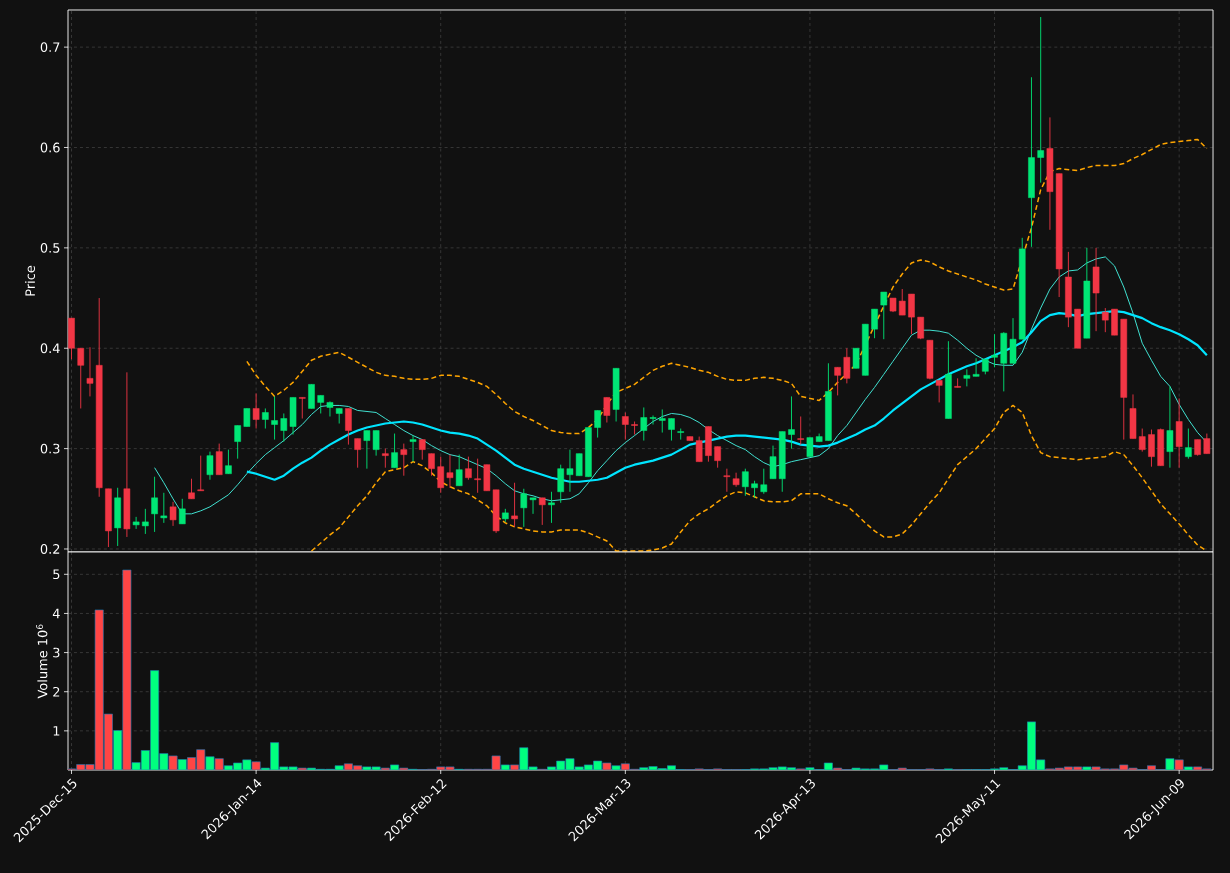 This screenshot has width=1230, height=873. What do you see at coordinates (56, 691) in the screenshot?
I see `y-tick-label: 2` at bounding box center [56, 691].